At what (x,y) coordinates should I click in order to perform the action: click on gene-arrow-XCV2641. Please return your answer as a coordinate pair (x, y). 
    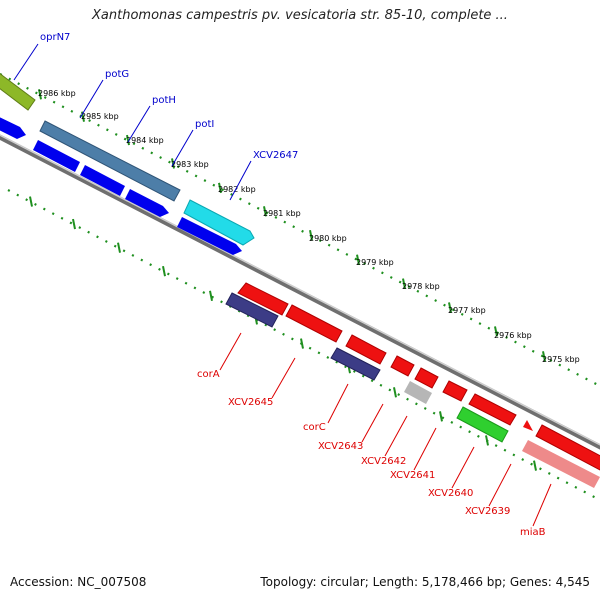
    Looking at the image, I should click on (455, 391).